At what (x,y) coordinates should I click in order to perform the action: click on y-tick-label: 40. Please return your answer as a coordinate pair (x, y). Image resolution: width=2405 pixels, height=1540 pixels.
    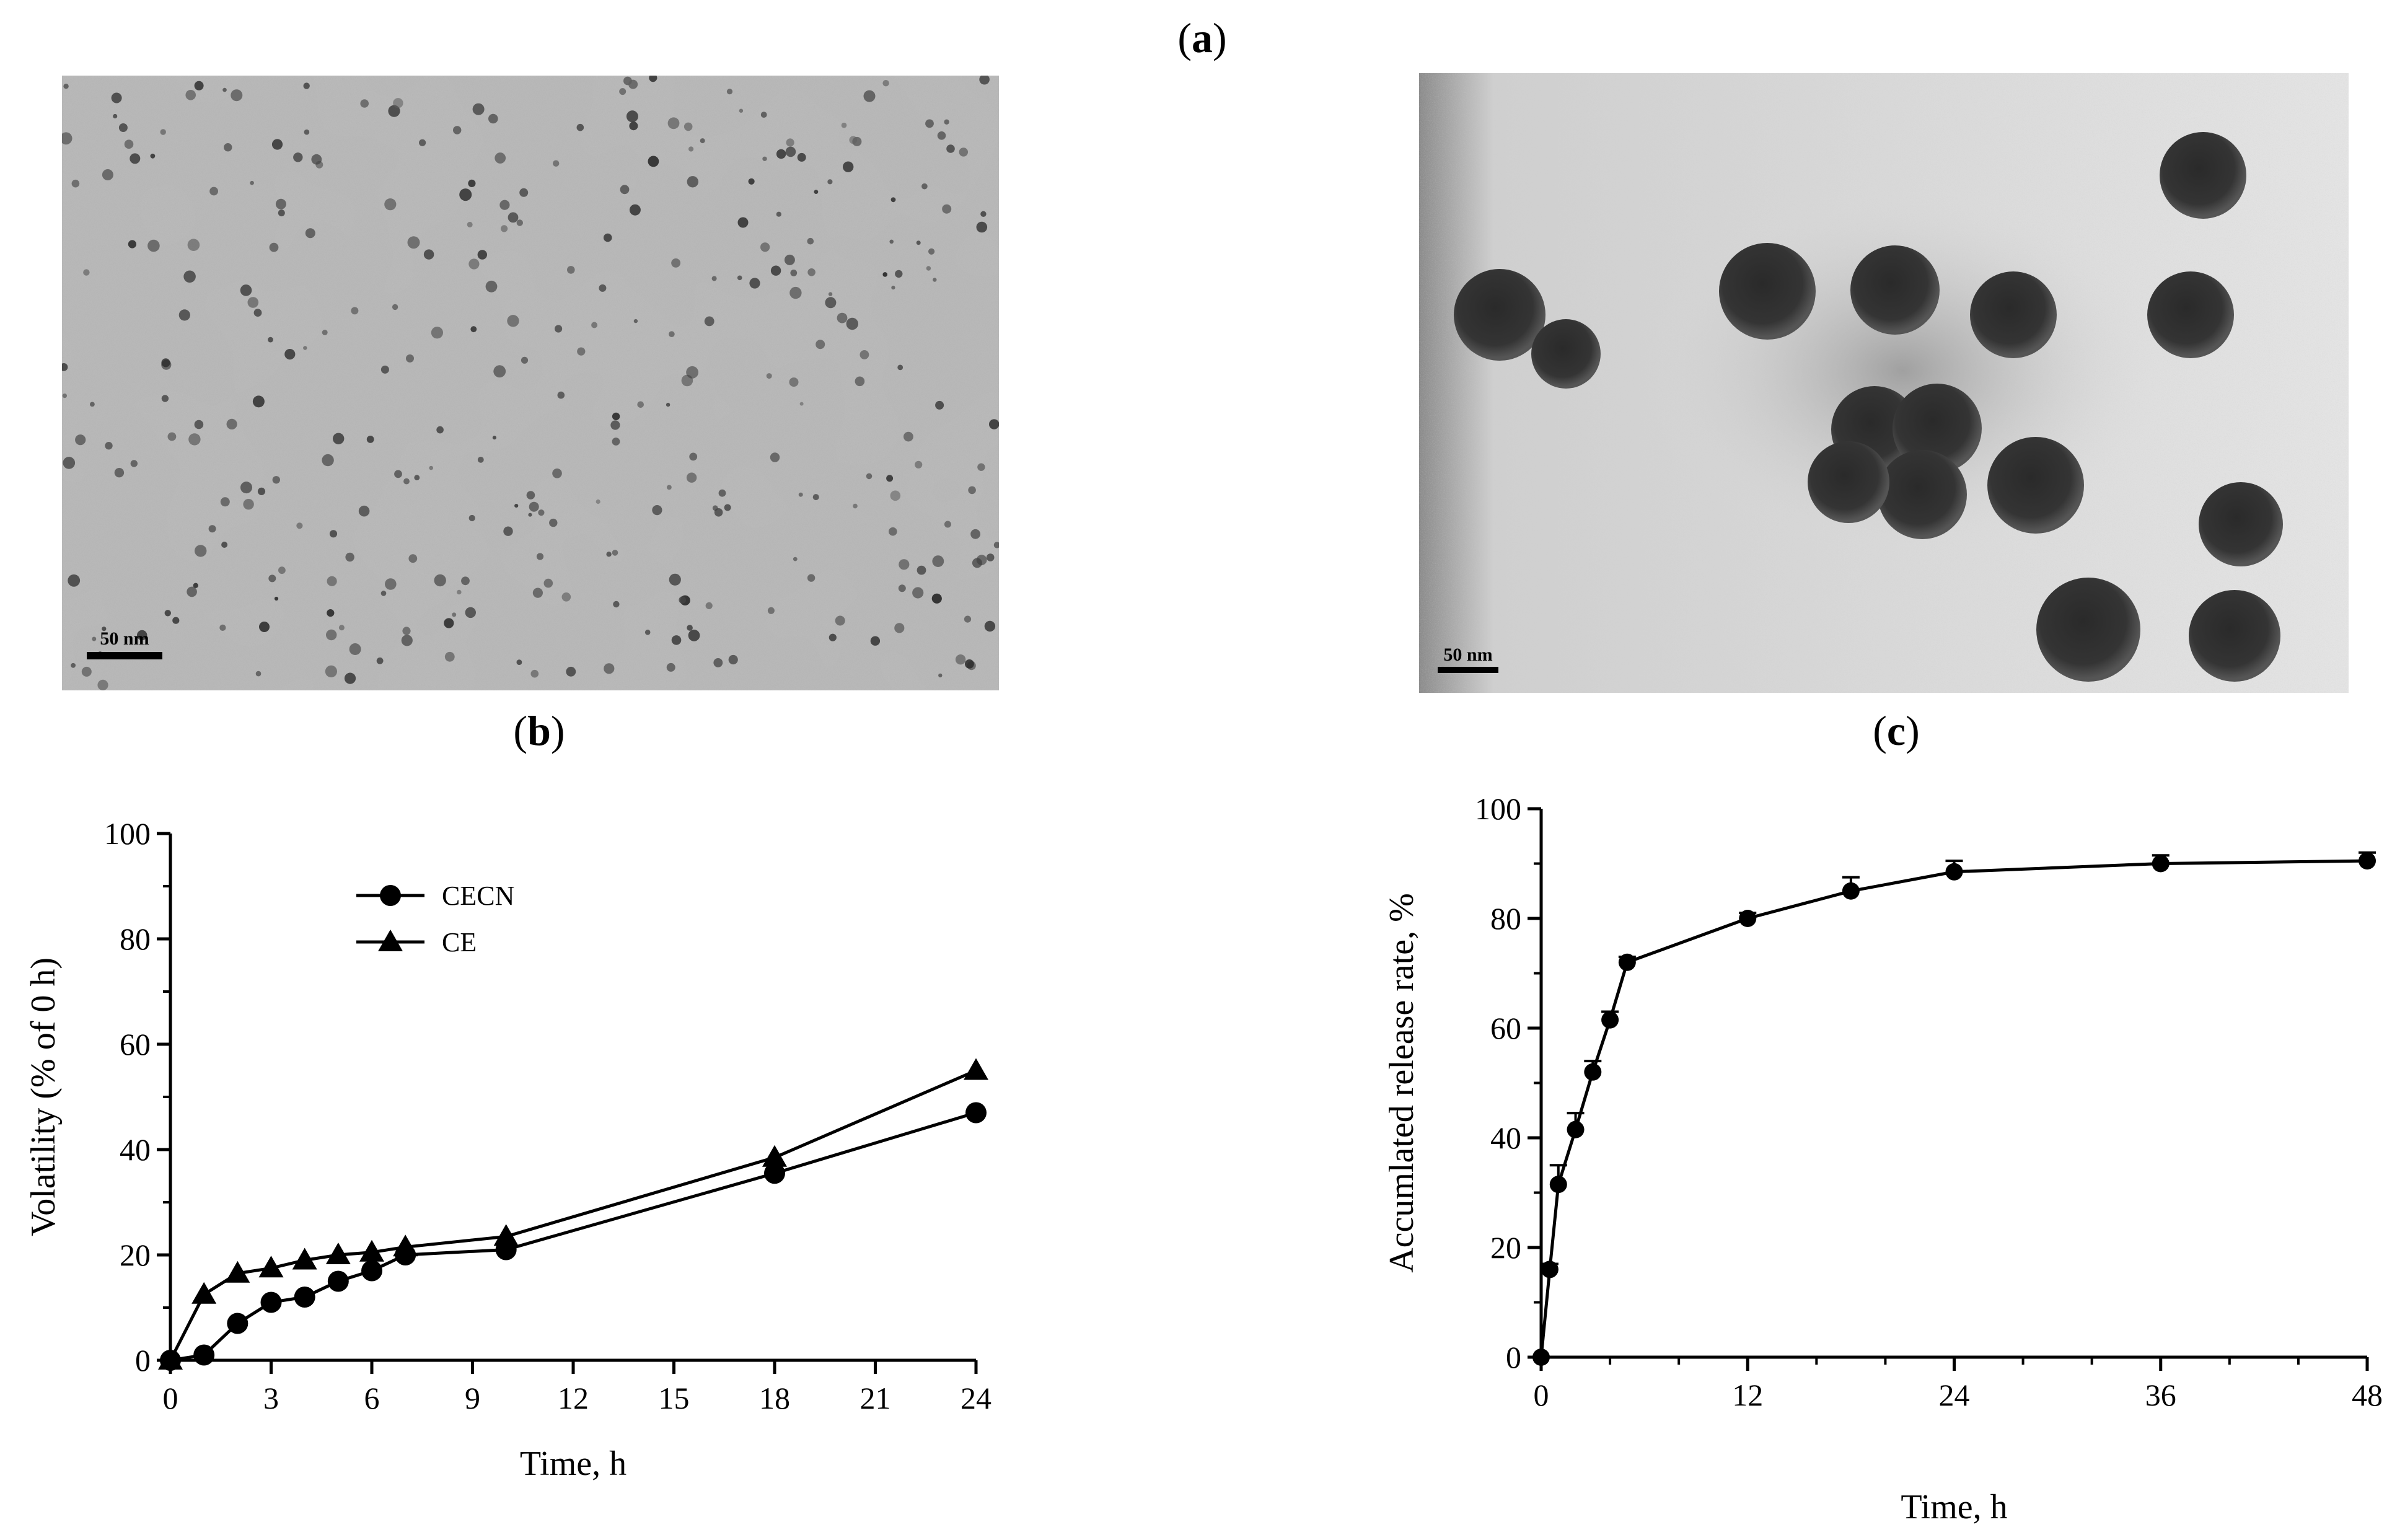
    Looking at the image, I should click on (135, 1149).